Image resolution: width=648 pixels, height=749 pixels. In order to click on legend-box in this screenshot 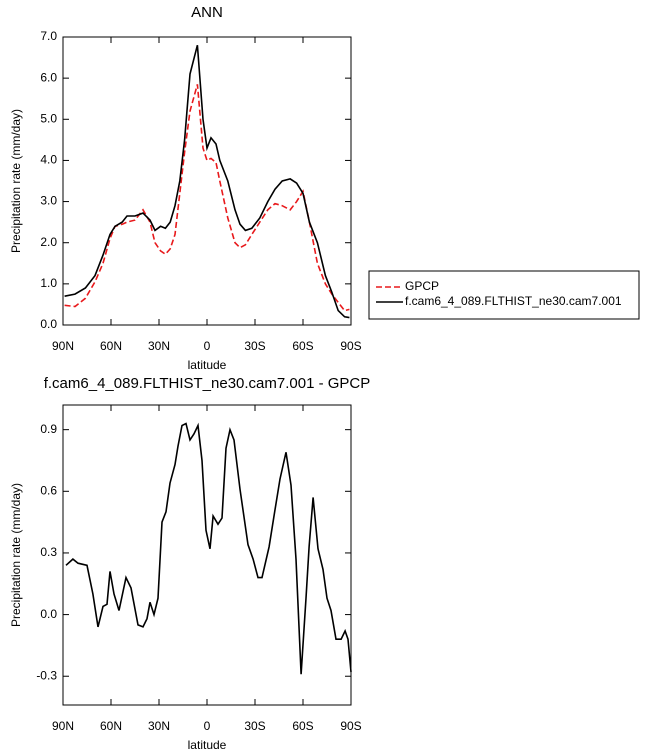, I will do `click(504, 295)`.